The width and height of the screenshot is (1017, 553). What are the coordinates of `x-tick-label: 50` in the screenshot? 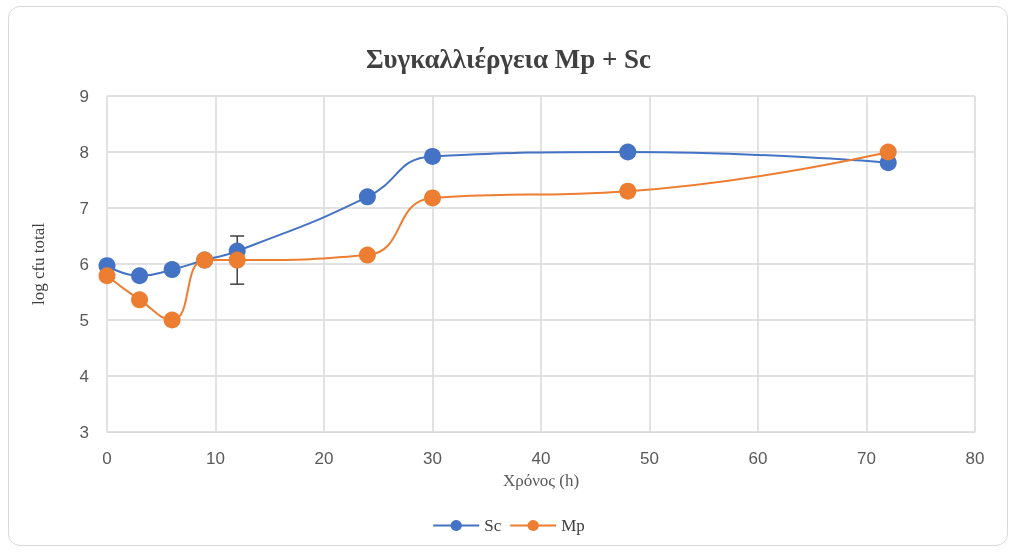 It's located at (649, 458).